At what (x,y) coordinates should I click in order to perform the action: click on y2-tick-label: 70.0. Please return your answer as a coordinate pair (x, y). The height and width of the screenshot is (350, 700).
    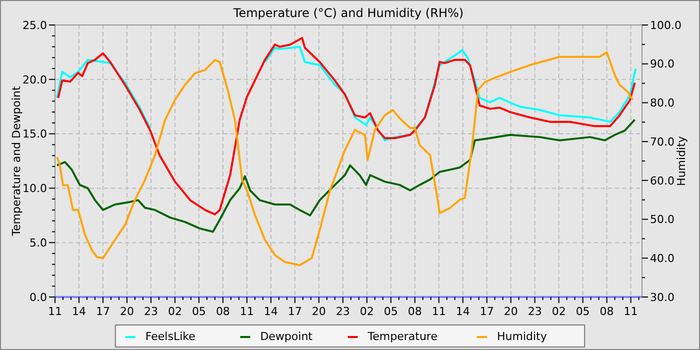
    Looking at the image, I should click on (662, 141).